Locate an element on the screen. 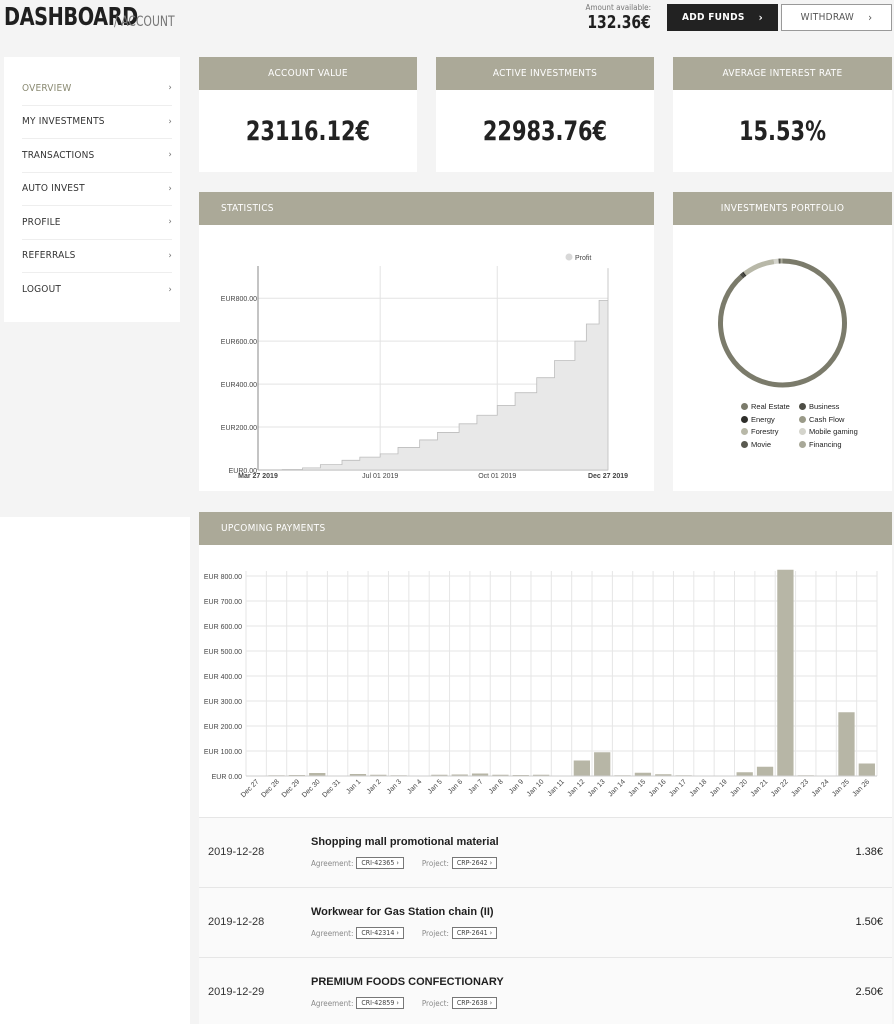  legend-item: Real Estate is located at coordinates (765, 406).